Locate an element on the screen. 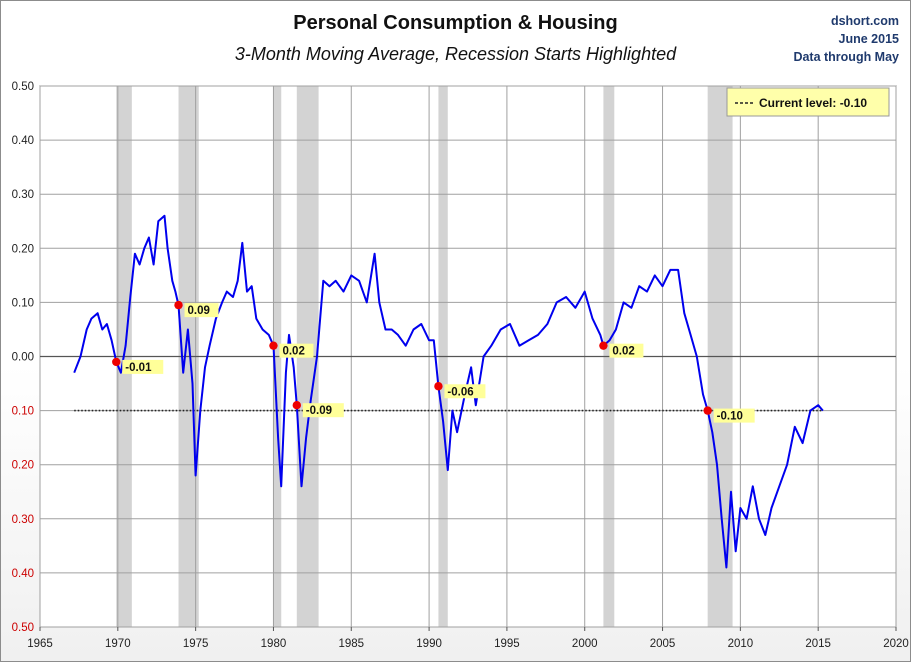 The height and width of the screenshot is (662, 911). recession-value-label-2: 0.02 is located at coordinates (293, 352).